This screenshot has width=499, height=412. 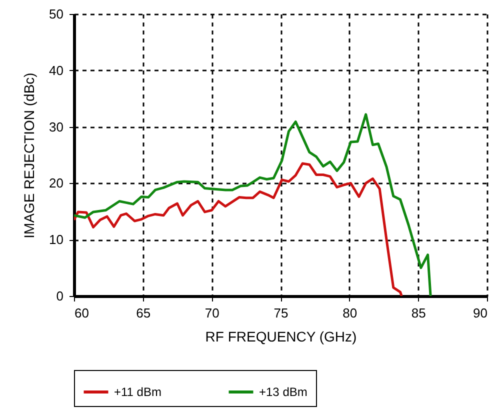 What do you see at coordinates (56, 70) in the screenshot?
I see `y-tick-label: 40` at bounding box center [56, 70].